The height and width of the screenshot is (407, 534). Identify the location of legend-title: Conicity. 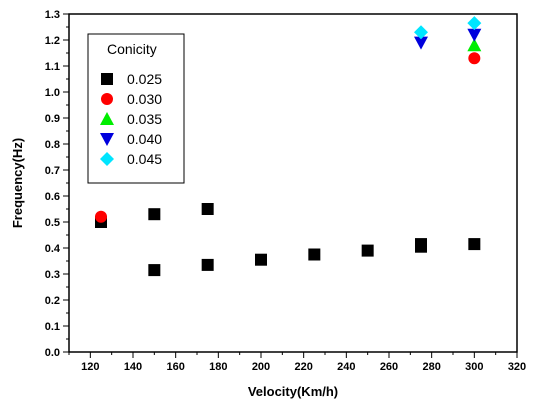
(132, 49).